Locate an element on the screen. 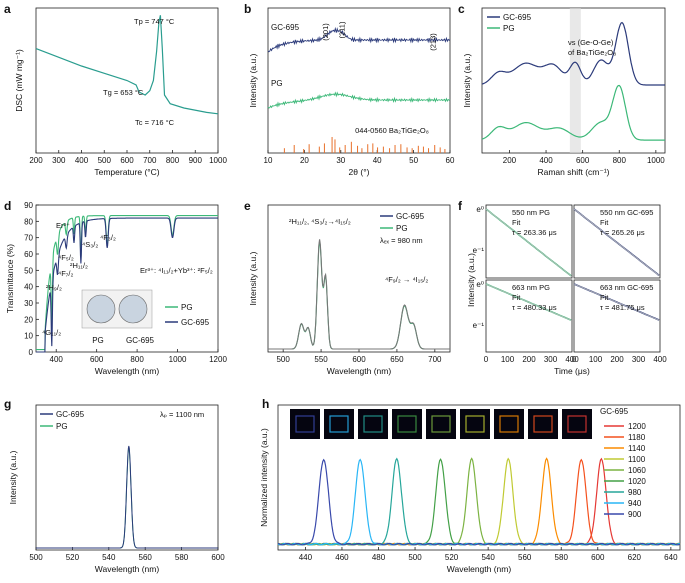  panel-letter-a: a is located at coordinates (7, 9).